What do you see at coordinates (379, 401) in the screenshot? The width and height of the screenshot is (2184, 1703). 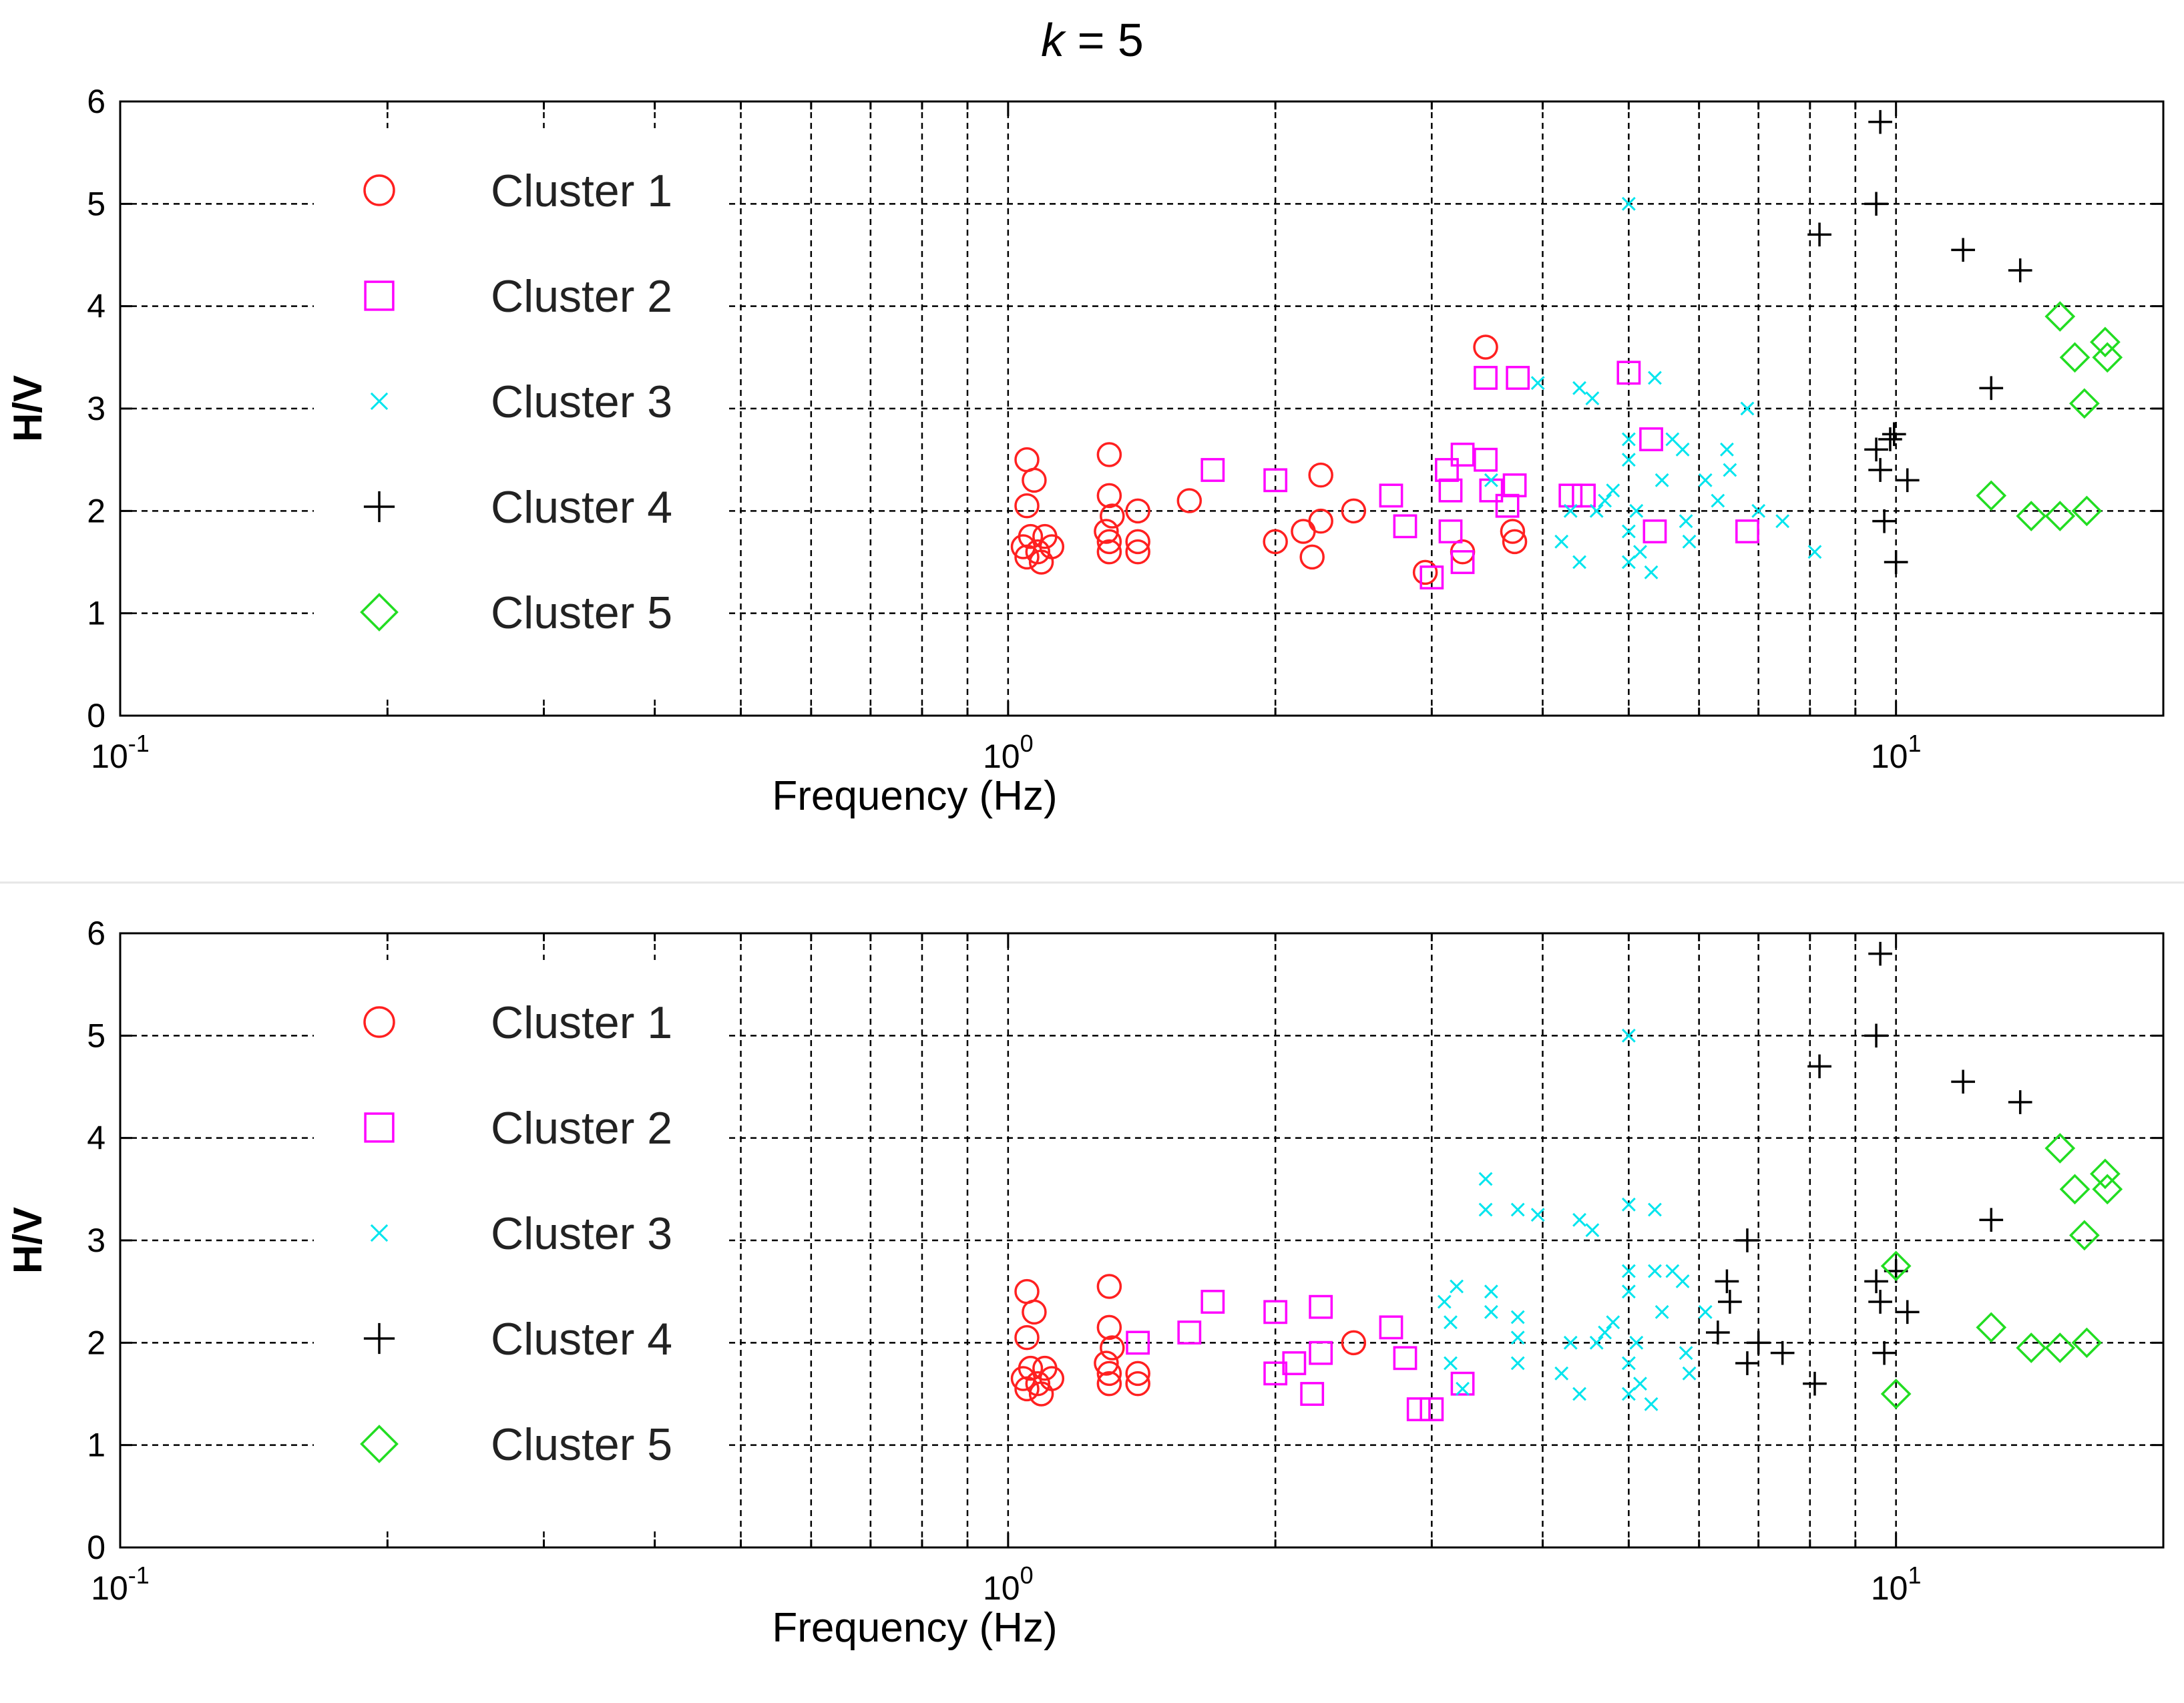 I see `legend-marker-x` at bounding box center [379, 401].